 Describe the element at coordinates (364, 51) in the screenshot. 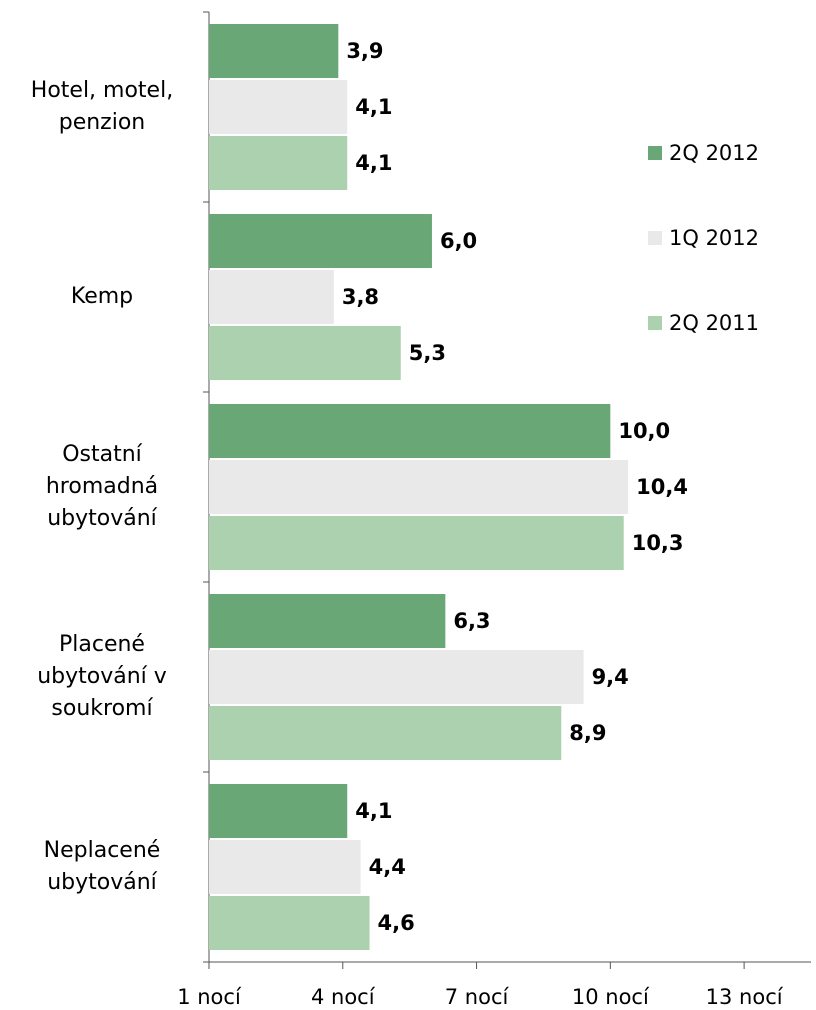

I see `value-label: 3,9` at that location.